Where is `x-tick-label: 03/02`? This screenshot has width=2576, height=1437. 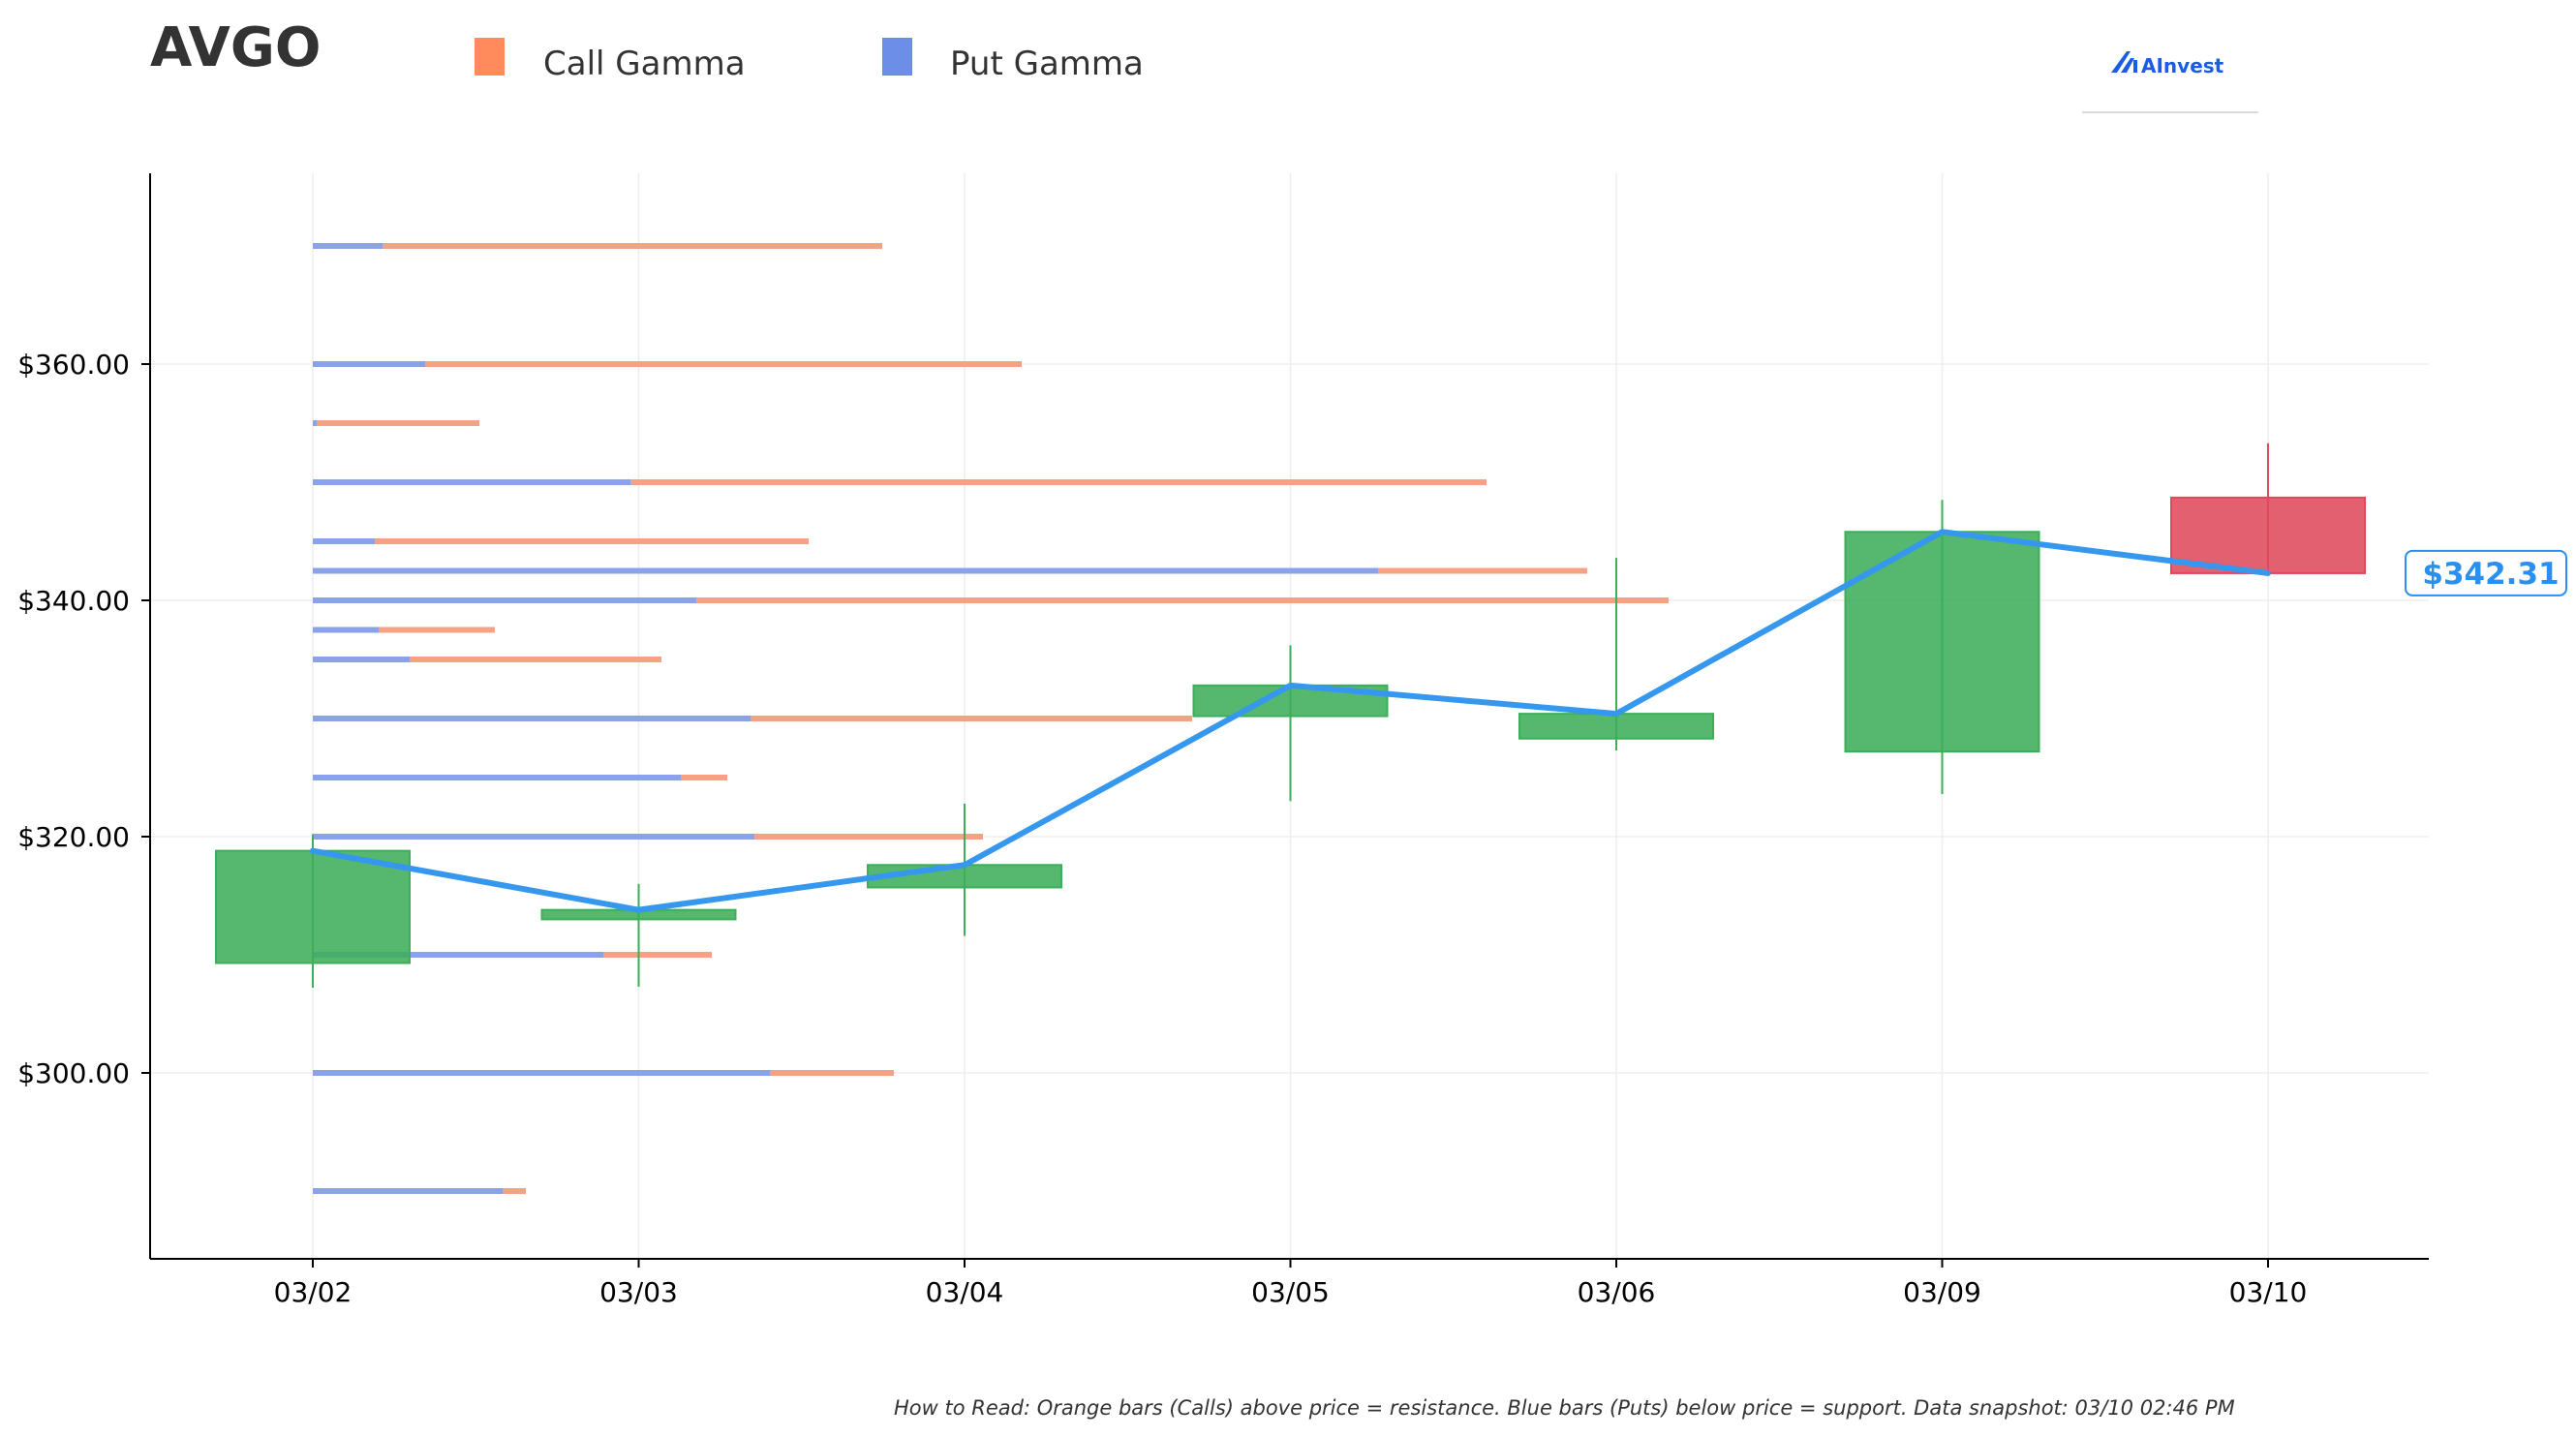
x-tick-label: 03/02 is located at coordinates (313, 1292).